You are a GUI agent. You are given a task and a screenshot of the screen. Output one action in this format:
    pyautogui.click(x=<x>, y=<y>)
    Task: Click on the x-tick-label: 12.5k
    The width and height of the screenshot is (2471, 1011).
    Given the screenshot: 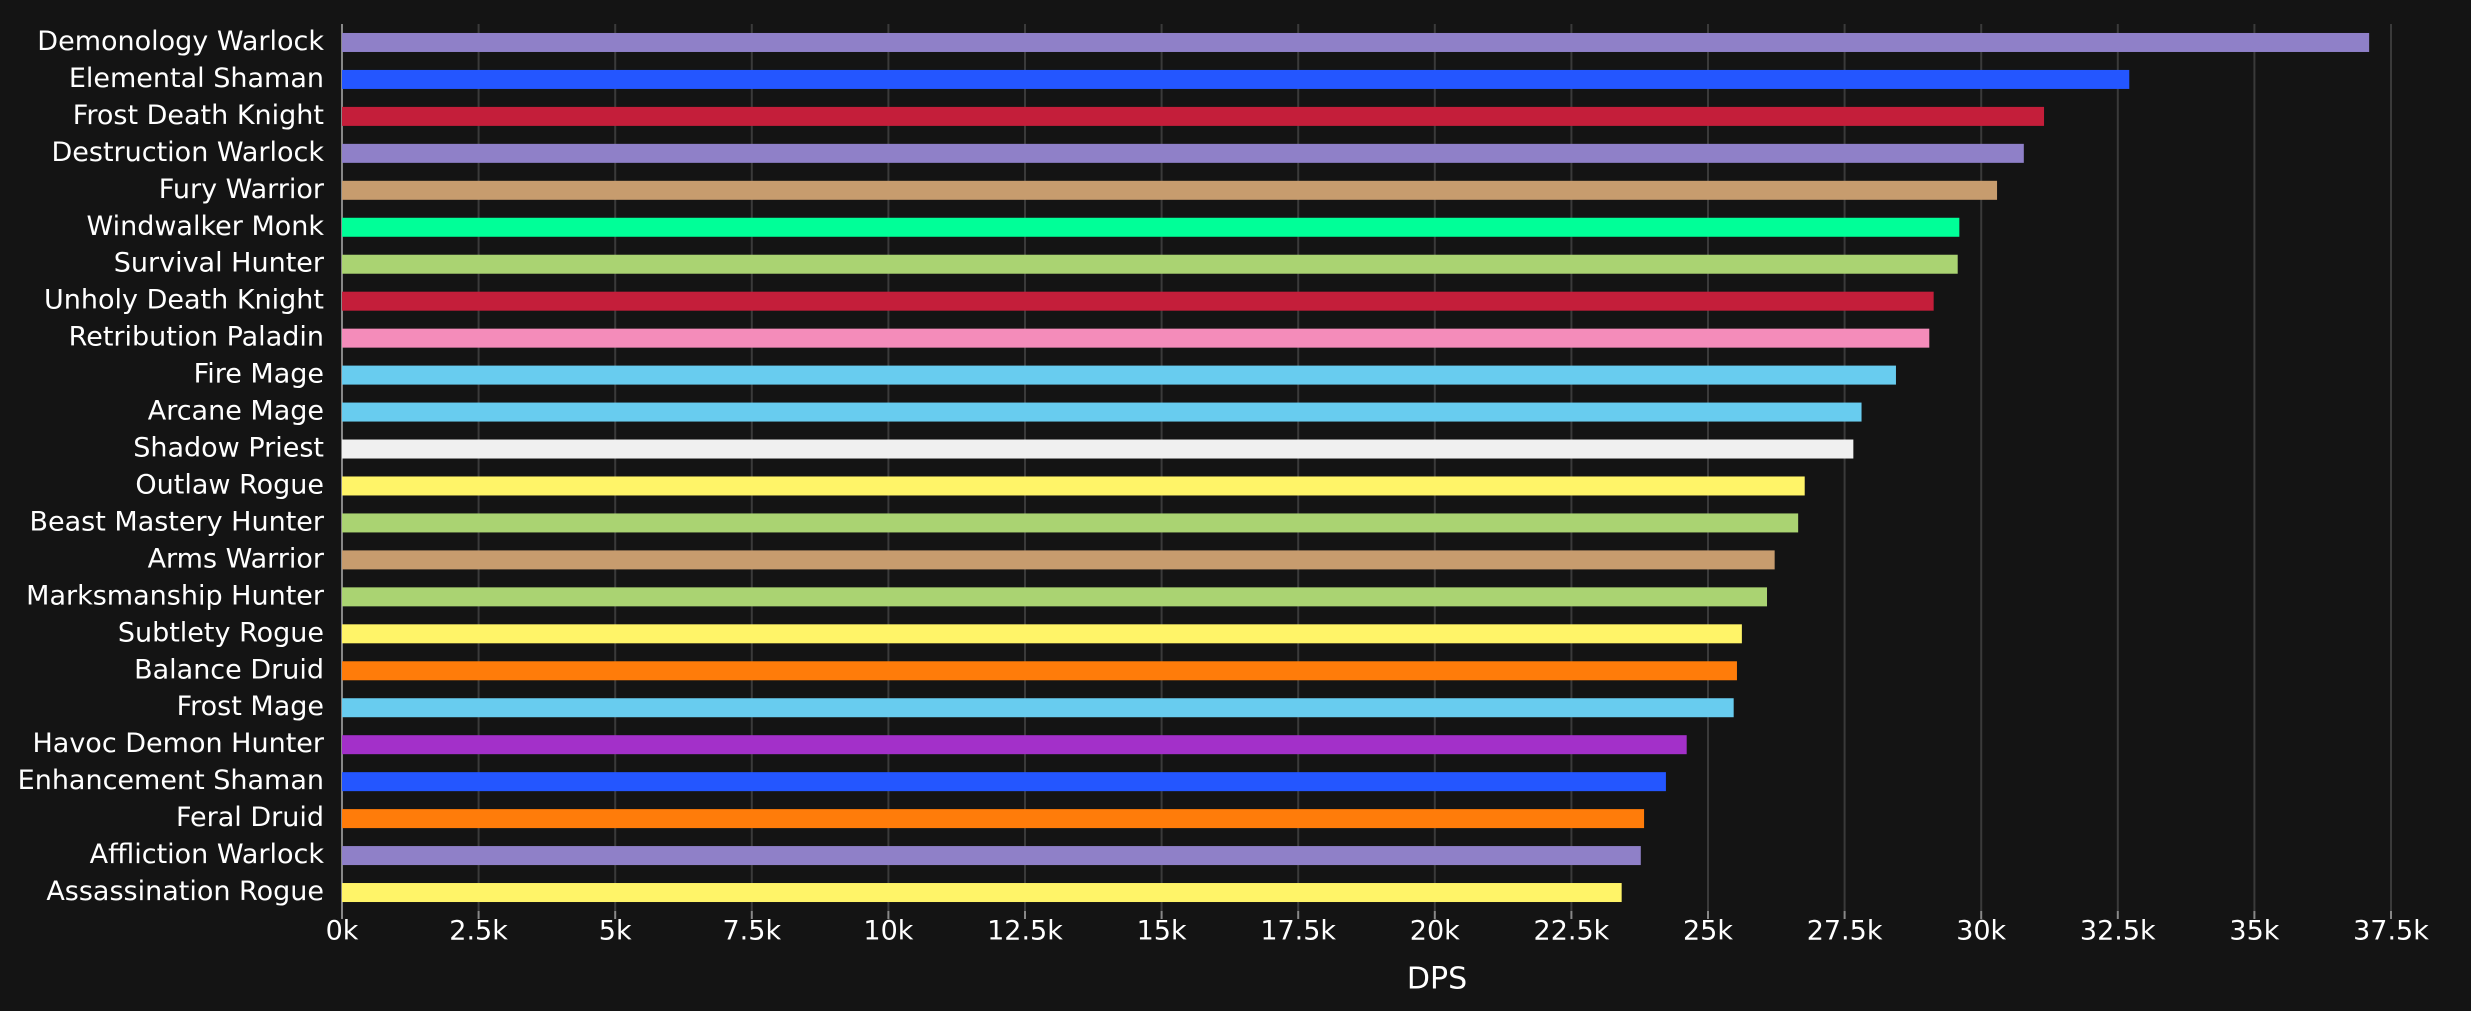 What is the action you would take?
    pyautogui.click(x=1025, y=931)
    